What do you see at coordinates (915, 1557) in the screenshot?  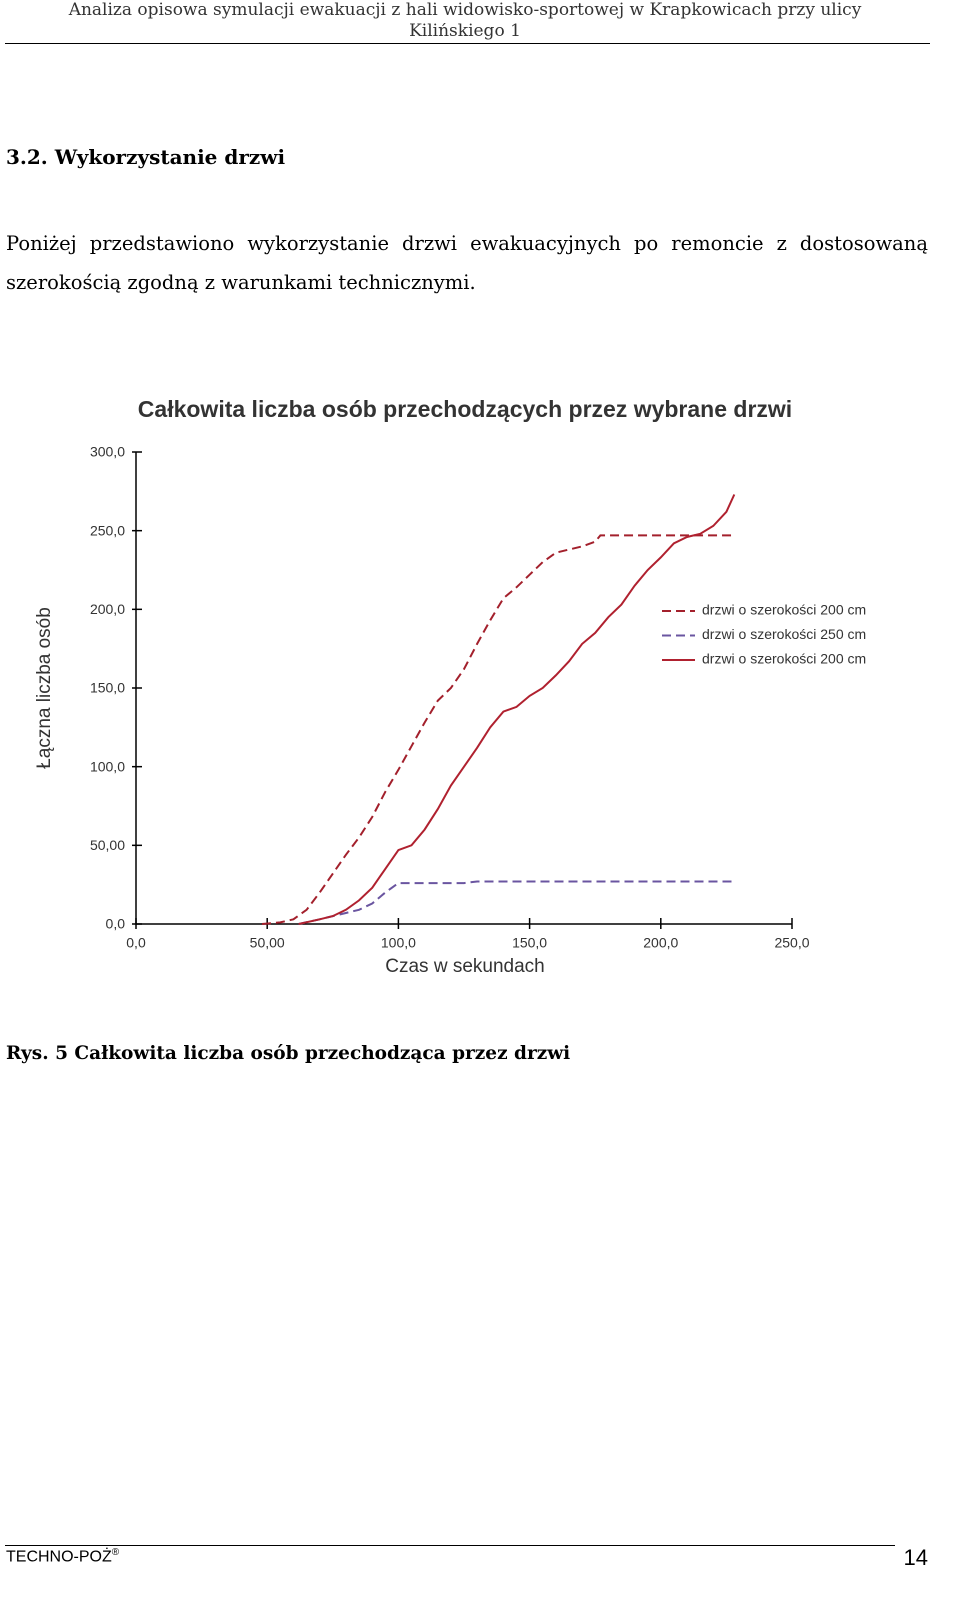 I see `page-number: 14` at bounding box center [915, 1557].